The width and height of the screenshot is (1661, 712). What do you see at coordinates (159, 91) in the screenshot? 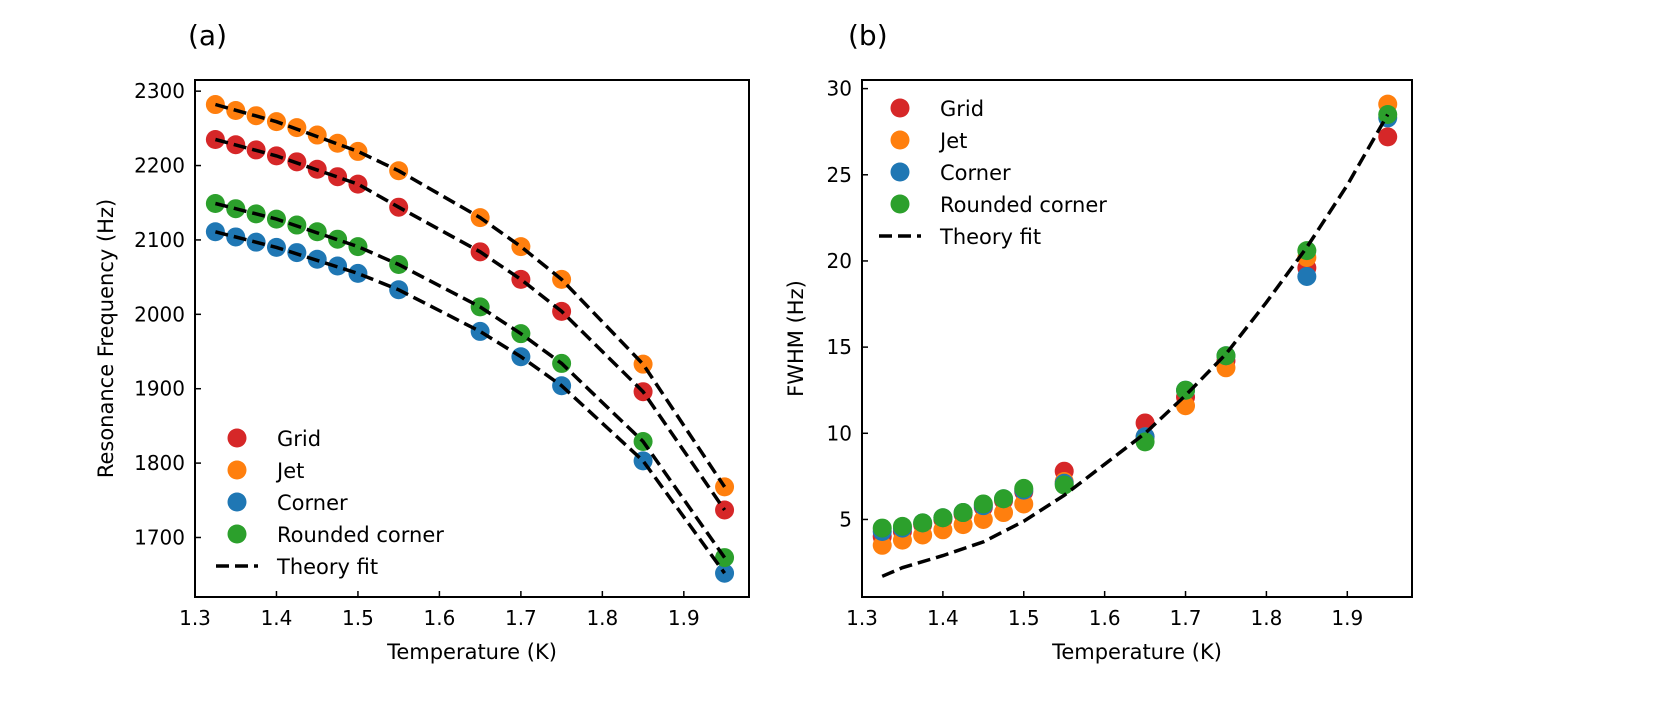
I see `y-tick-label: 2300` at bounding box center [159, 91].